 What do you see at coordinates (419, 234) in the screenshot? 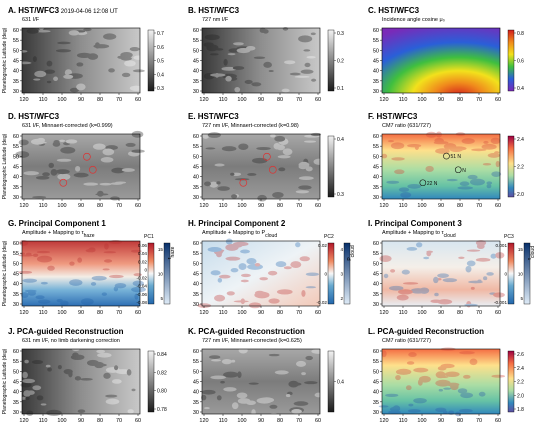
I see `panel-subtitle: Amplitude + Mapping to τcloud` at bounding box center [419, 234].